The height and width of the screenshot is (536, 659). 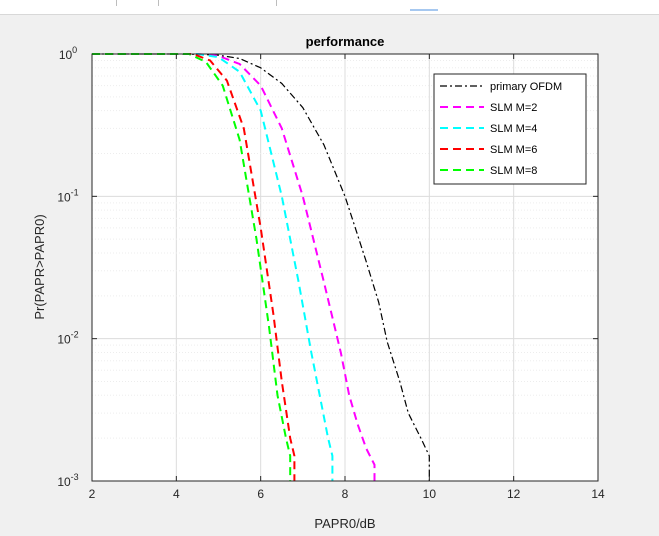 What do you see at coordinates (344, 523) in the screenshot?
I see `x-axis-label: PAPR0/dB` at bounding box center [344, 523].